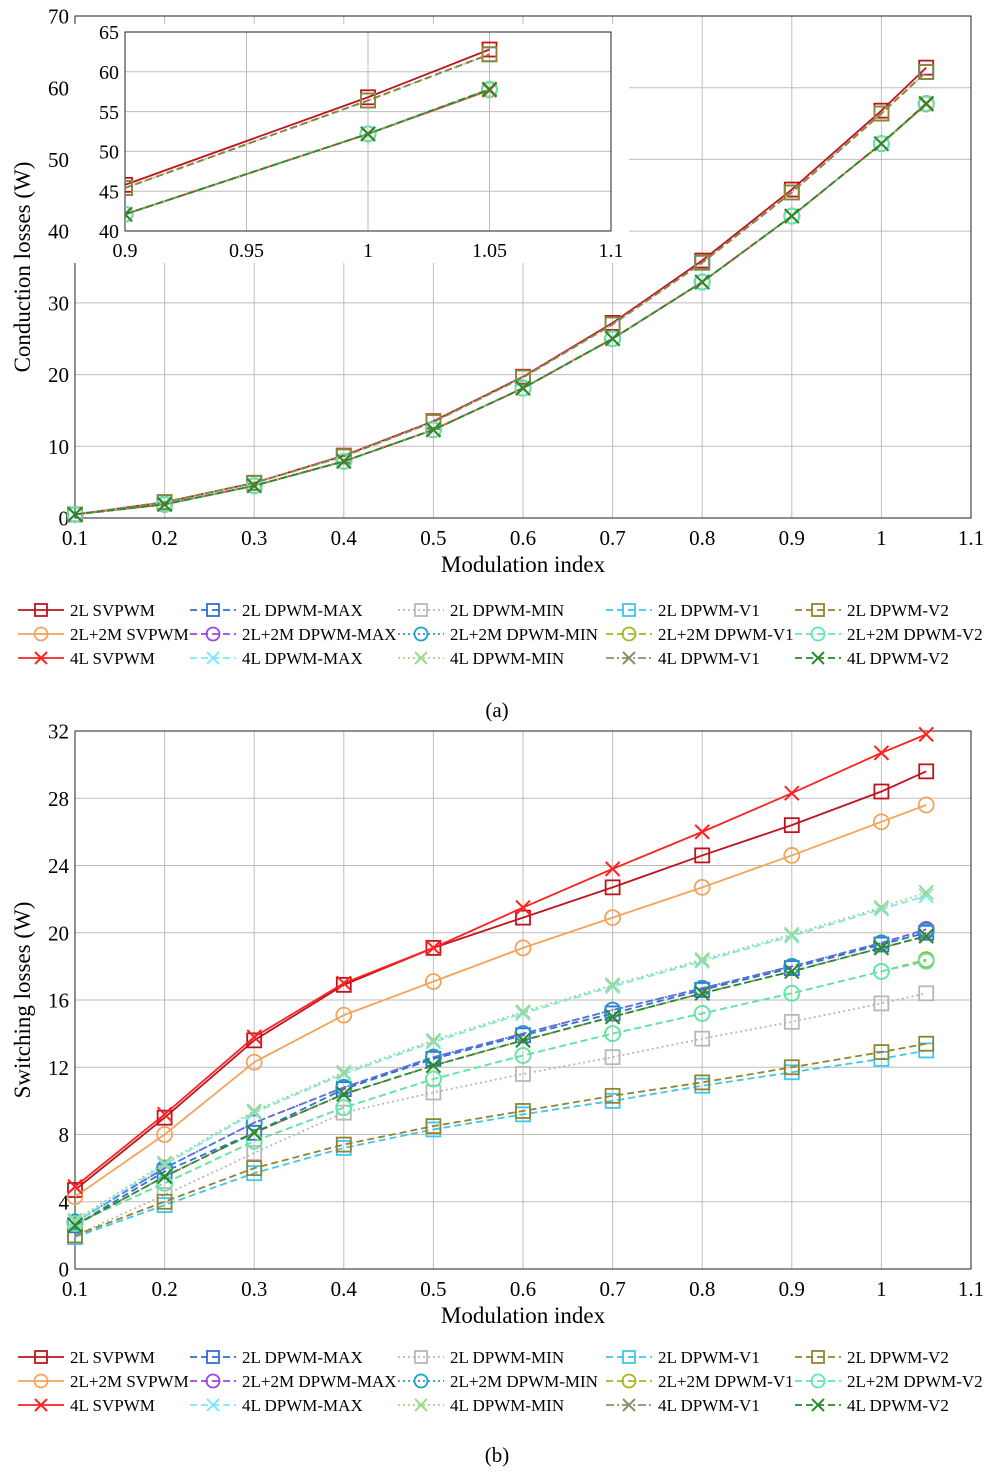 This screenshot has height=1478, width=993. What do you see at coordinates (276, 658) in the screenshot?
I see `legend-item-4l-dpwm-max: 4L DPWM-MAX` at bounding box center [276, 658].